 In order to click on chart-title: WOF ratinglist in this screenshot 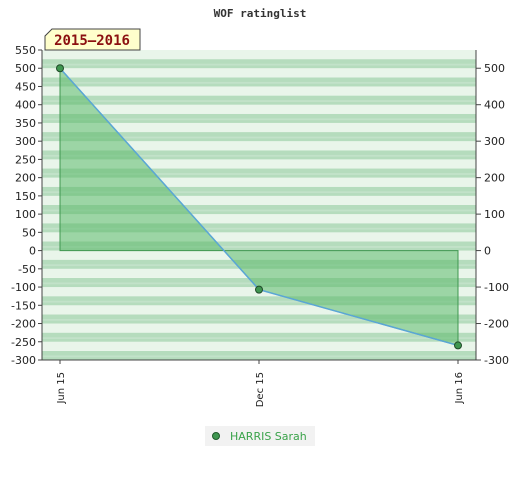, I will do `click(260, 13)`.